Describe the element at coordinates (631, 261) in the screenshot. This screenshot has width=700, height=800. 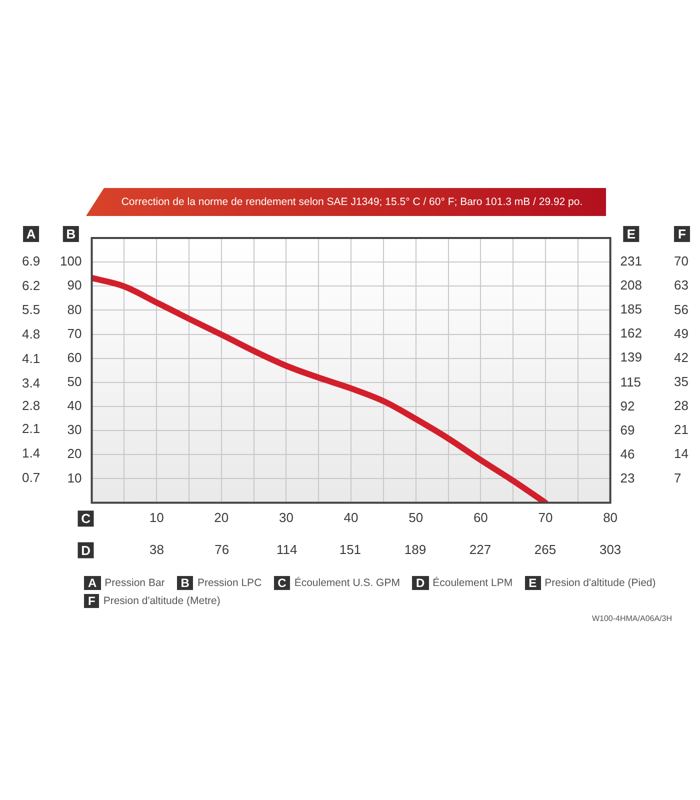
I see `y3-tick-label: 231` at that location.